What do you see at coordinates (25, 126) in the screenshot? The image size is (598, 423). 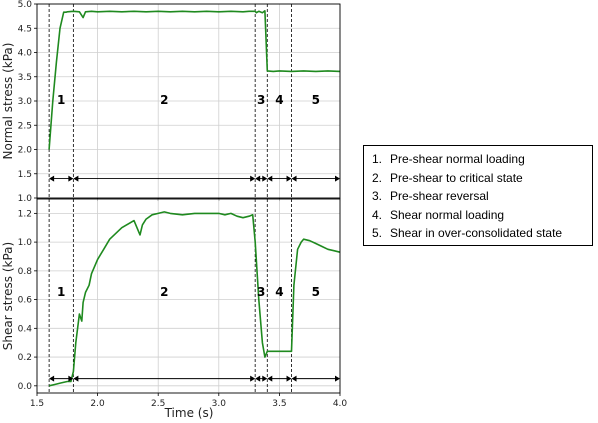 I see `y-tick-label: 2.5` at bounding box center [25, 126].